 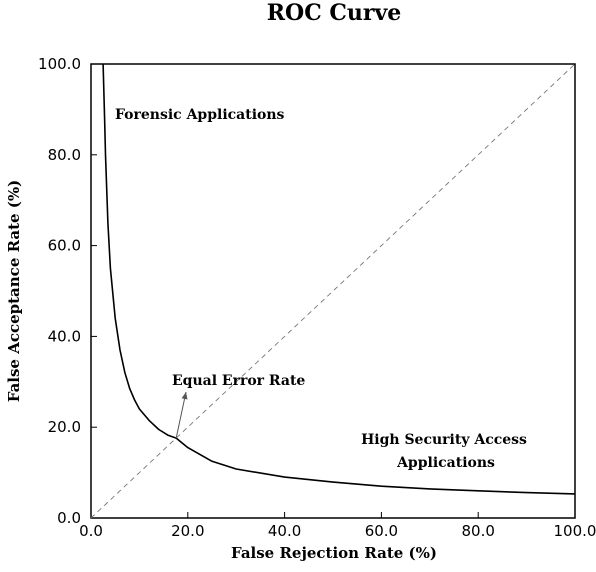 What do you see at coordinates (334, 13) in the screenshot?
I see `chart-title: ROC Curve` at bounding box center [334, 13].